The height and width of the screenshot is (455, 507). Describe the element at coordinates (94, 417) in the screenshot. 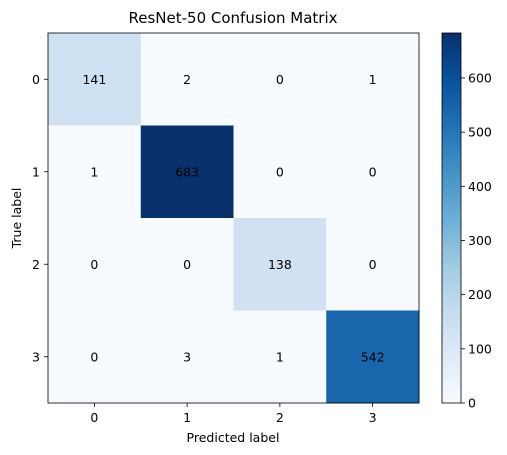

I see `x-tick-label: 0` at that location.